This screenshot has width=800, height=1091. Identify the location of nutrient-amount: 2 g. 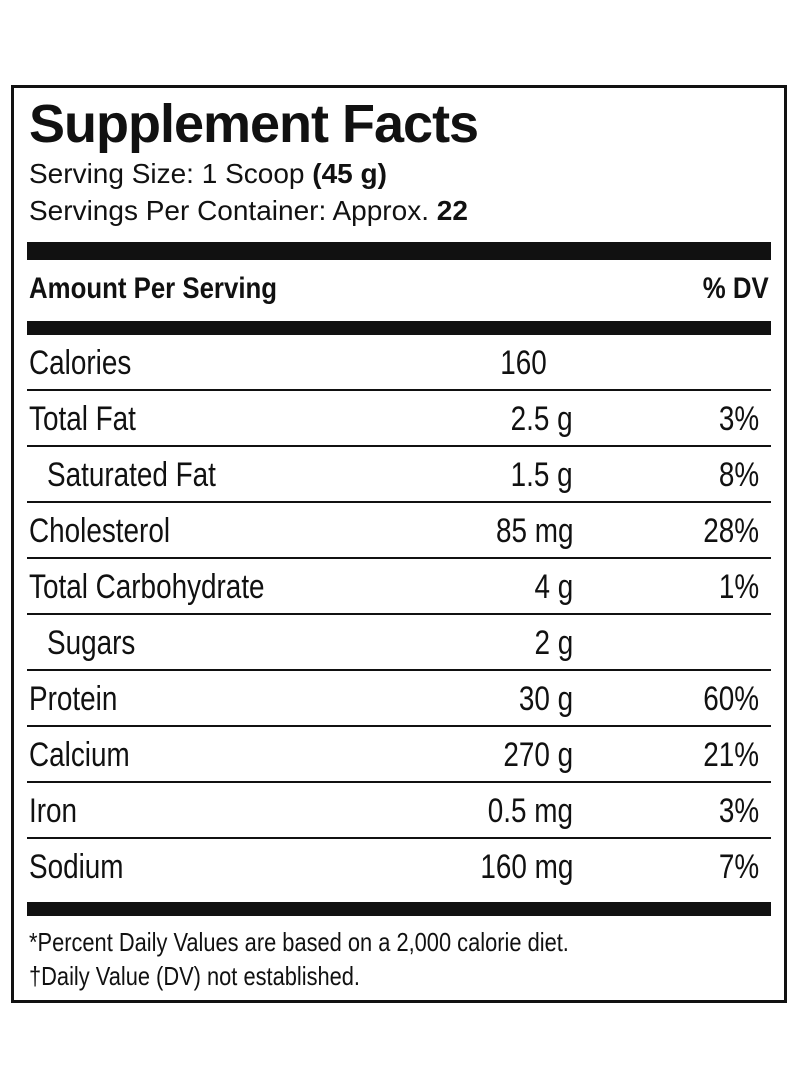
(553, 643).